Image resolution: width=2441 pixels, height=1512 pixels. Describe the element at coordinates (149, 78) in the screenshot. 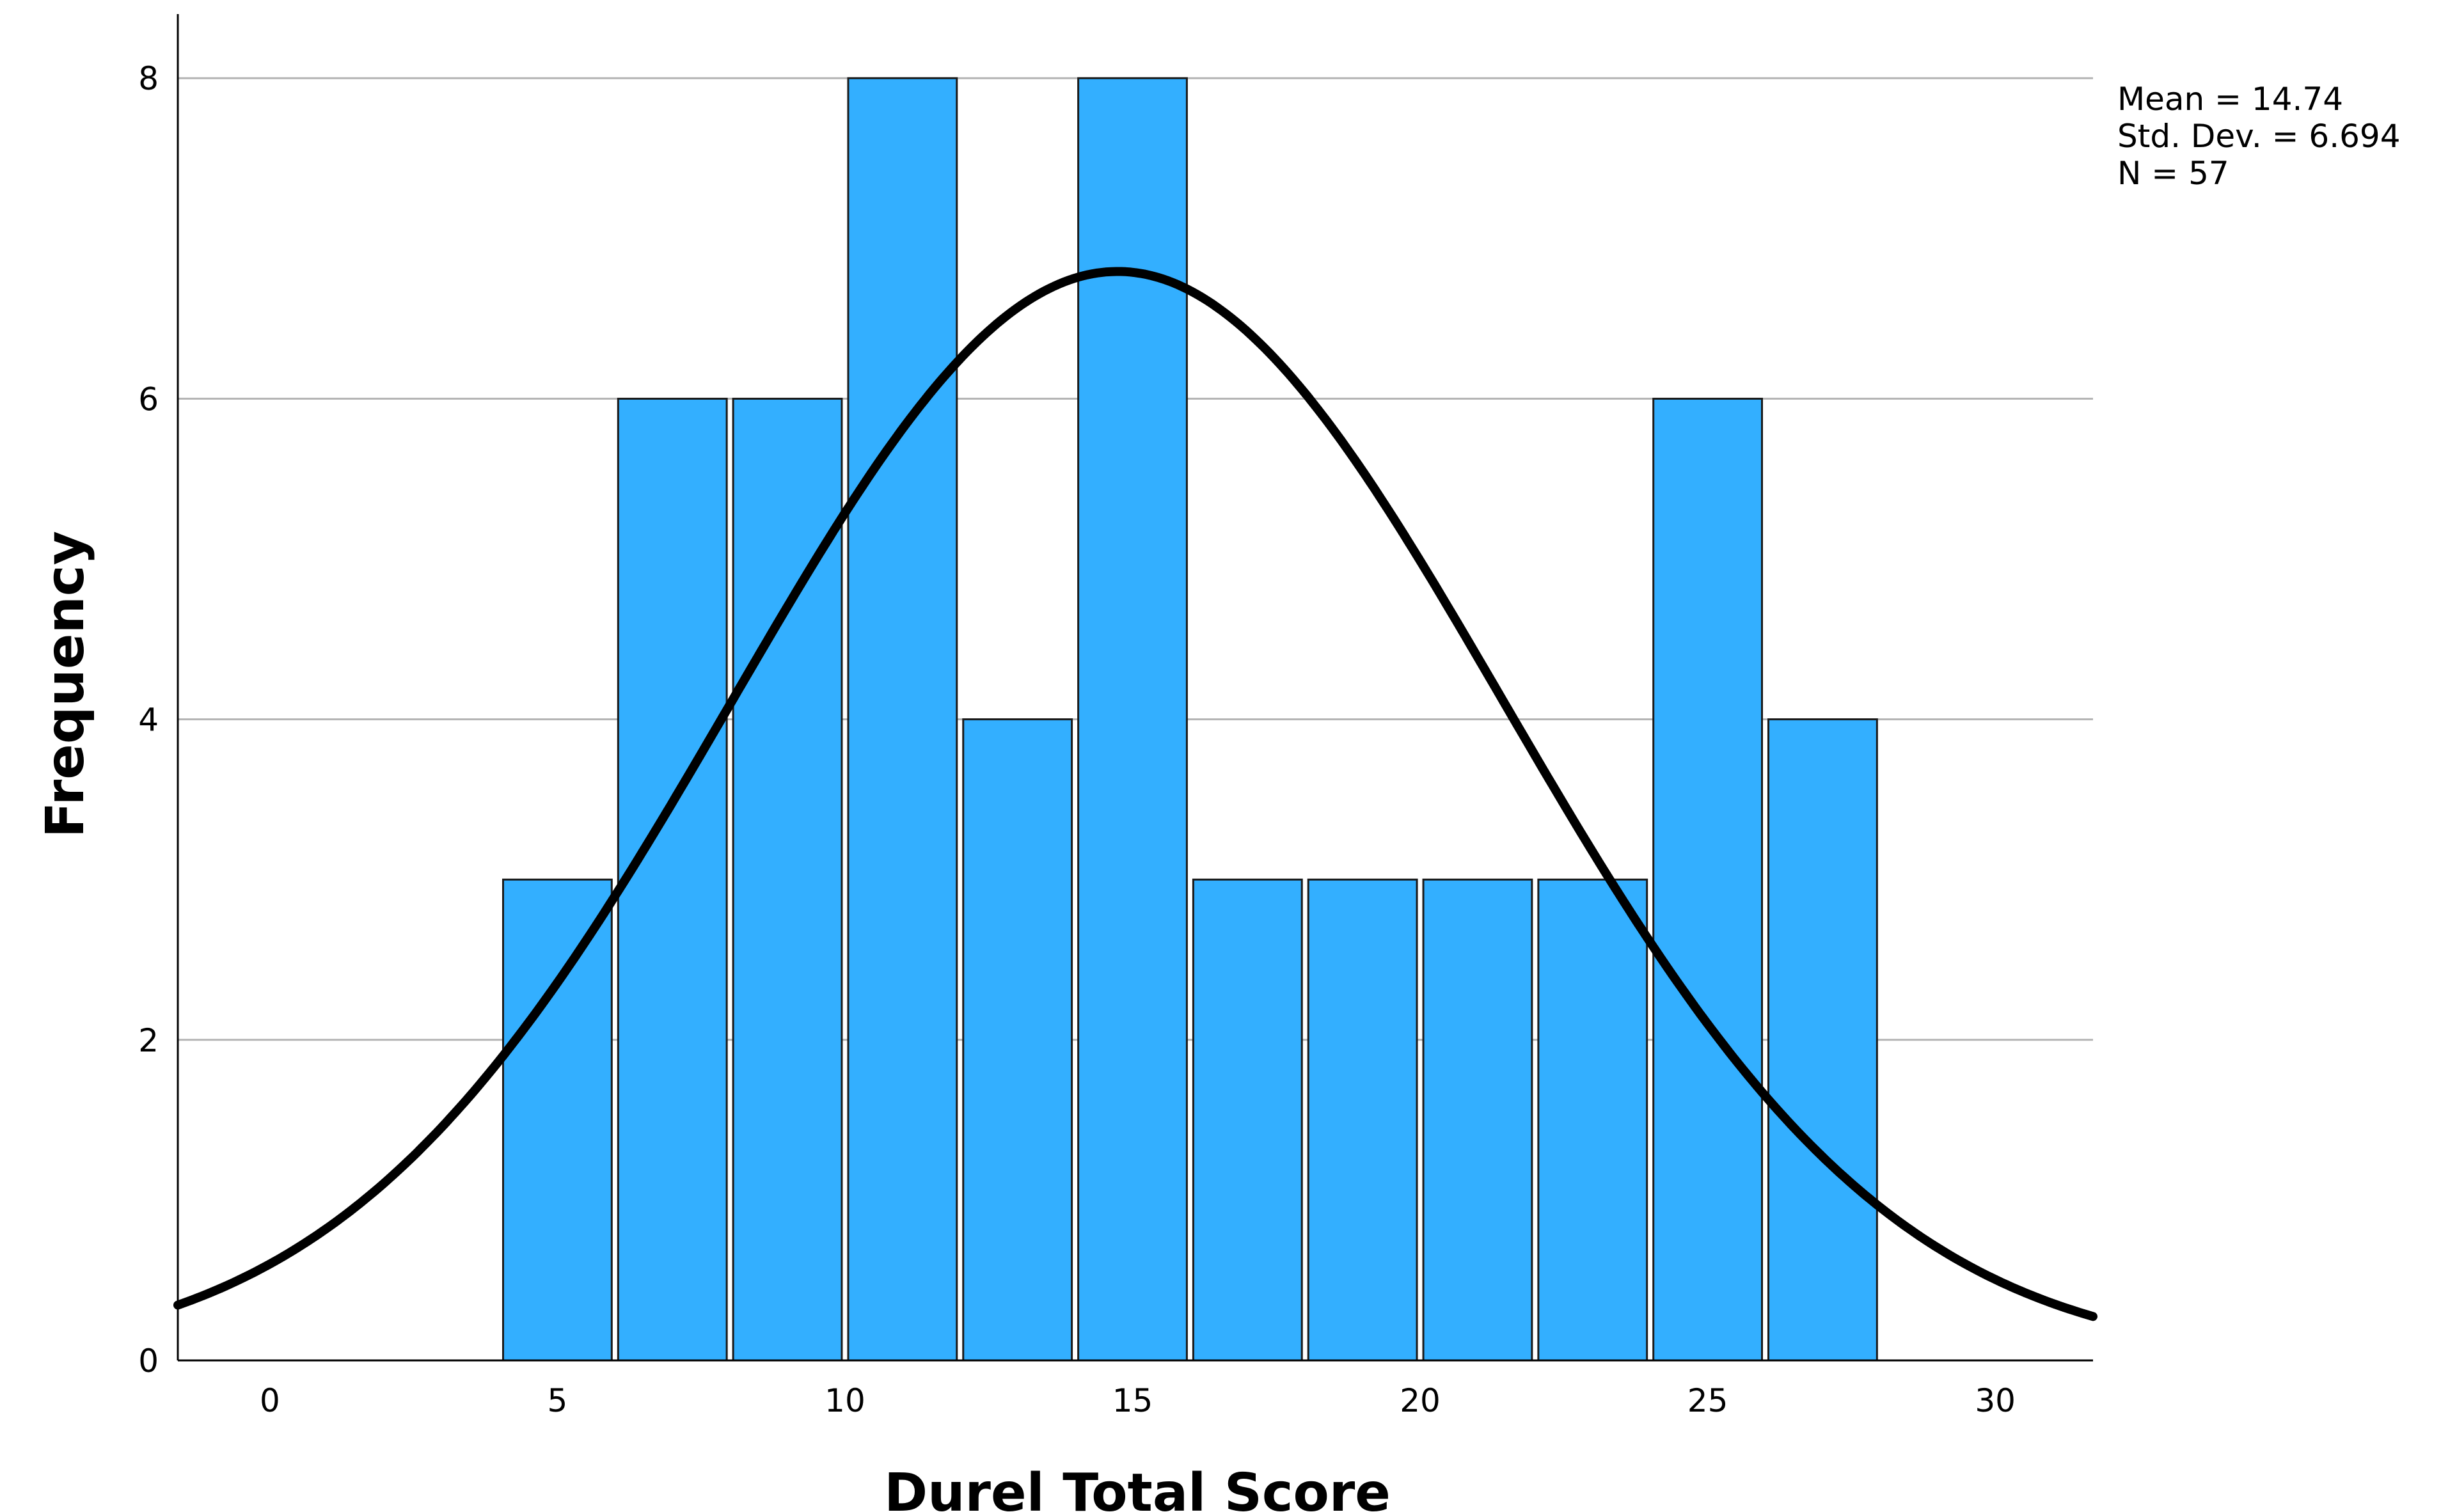

I see `y-tick-label-8: 8` at that location.